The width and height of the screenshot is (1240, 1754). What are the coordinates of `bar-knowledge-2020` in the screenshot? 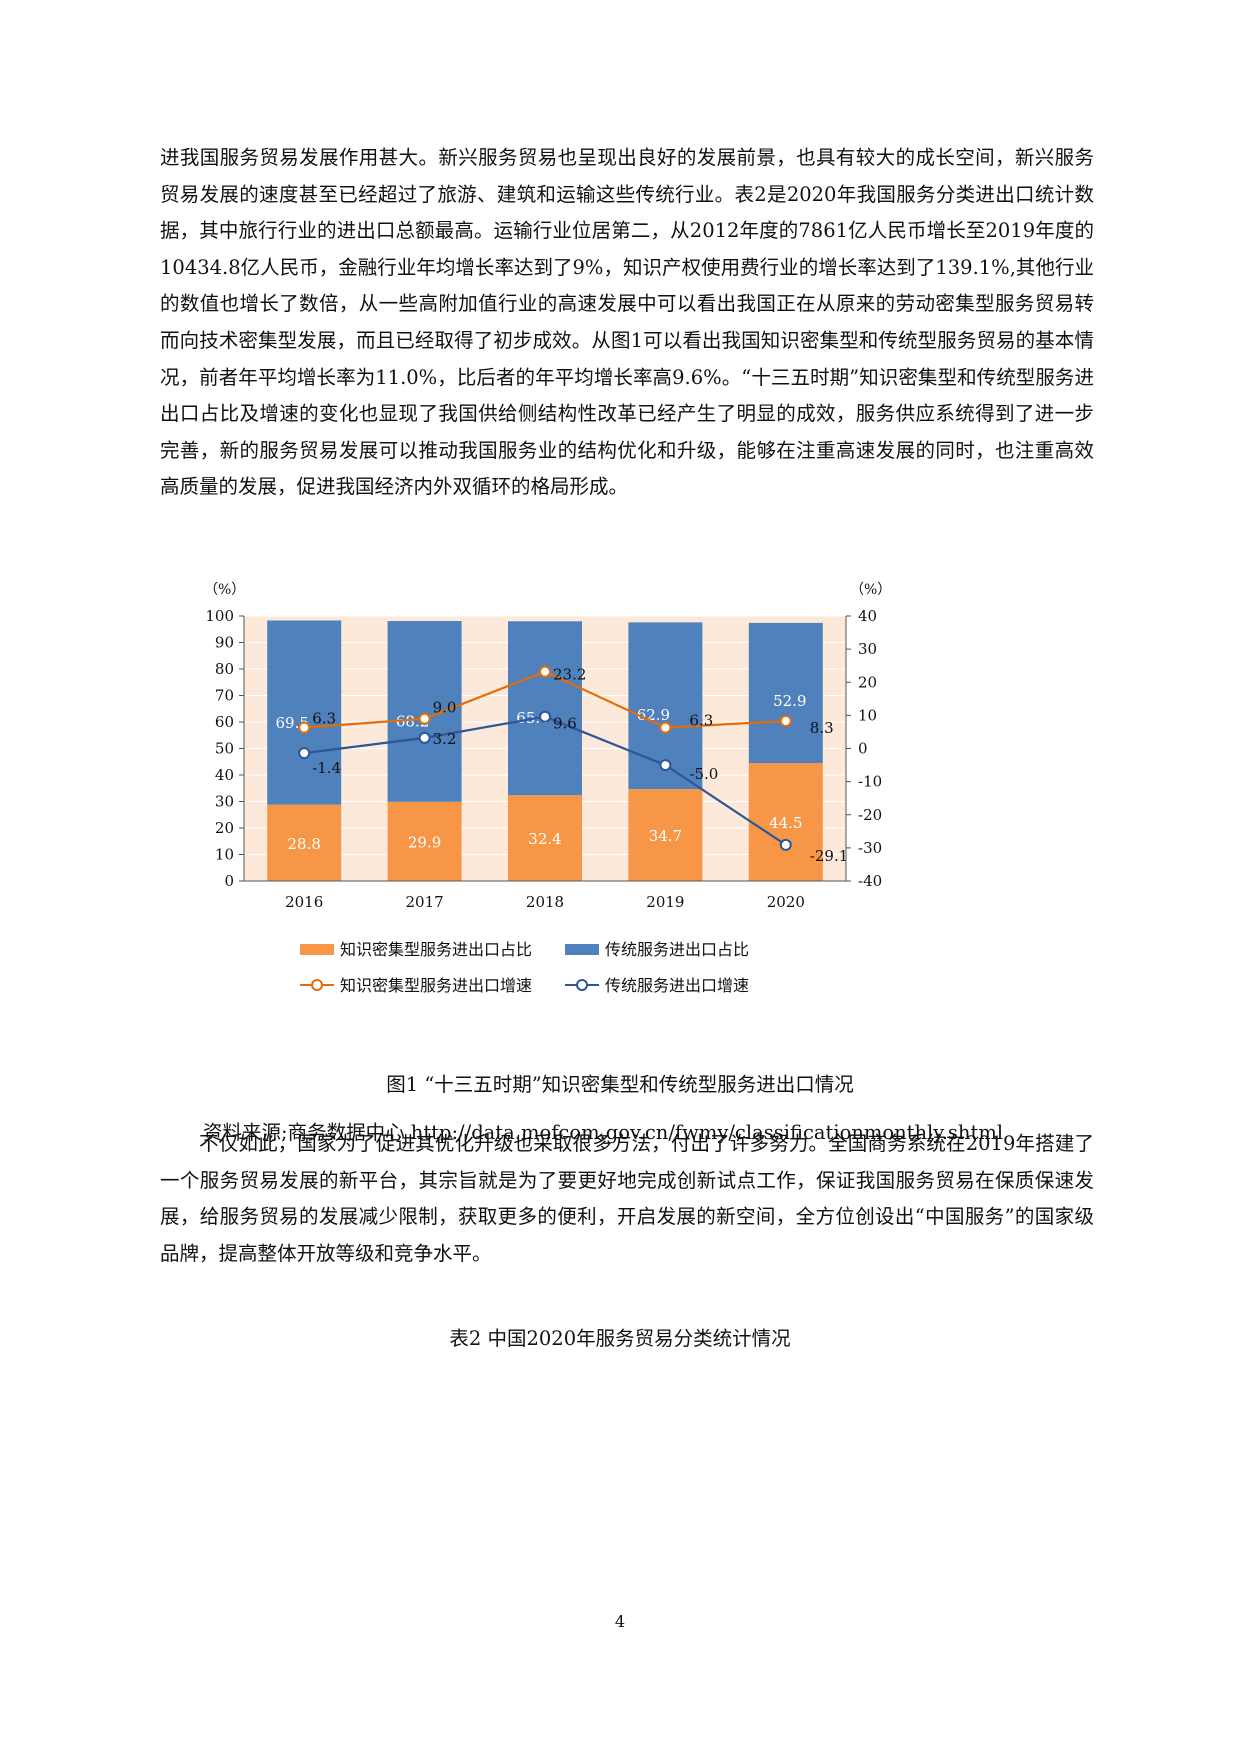 It's located at (785, 822).